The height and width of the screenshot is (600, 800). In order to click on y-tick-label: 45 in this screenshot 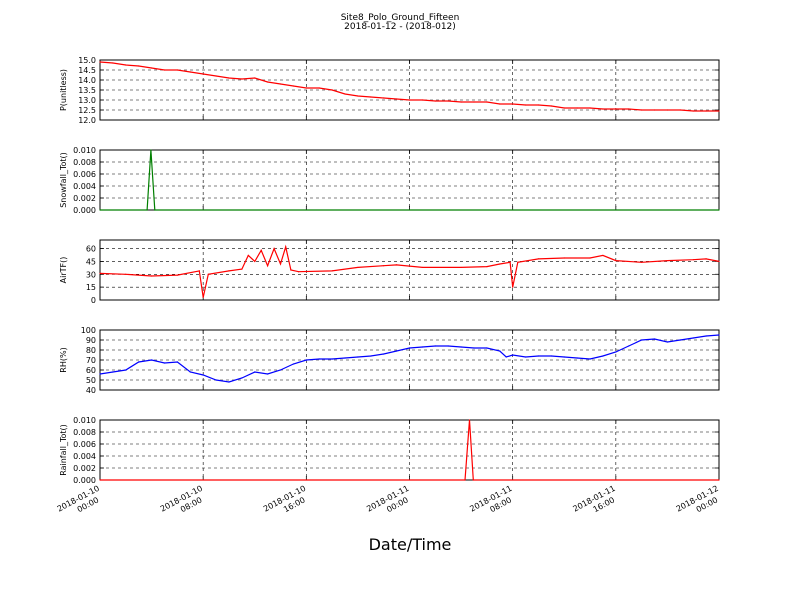, I will do `click(91, 261)`.